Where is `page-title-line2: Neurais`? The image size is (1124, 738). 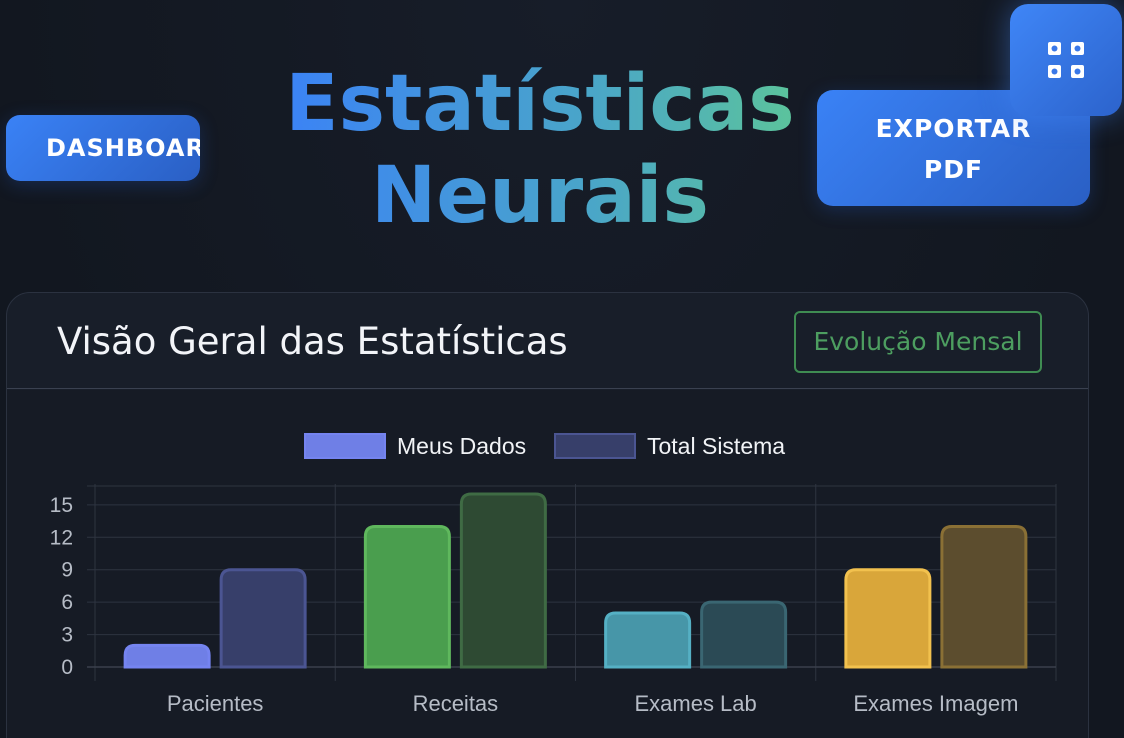 page-title-line2: Neurais is located at coordinates (540, 196).